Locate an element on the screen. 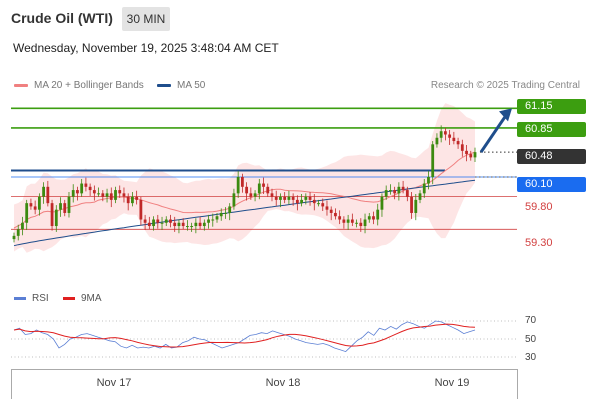 The image size is (590, 400). interval-badge: 30 MIN is located at coordinates (146, 19).